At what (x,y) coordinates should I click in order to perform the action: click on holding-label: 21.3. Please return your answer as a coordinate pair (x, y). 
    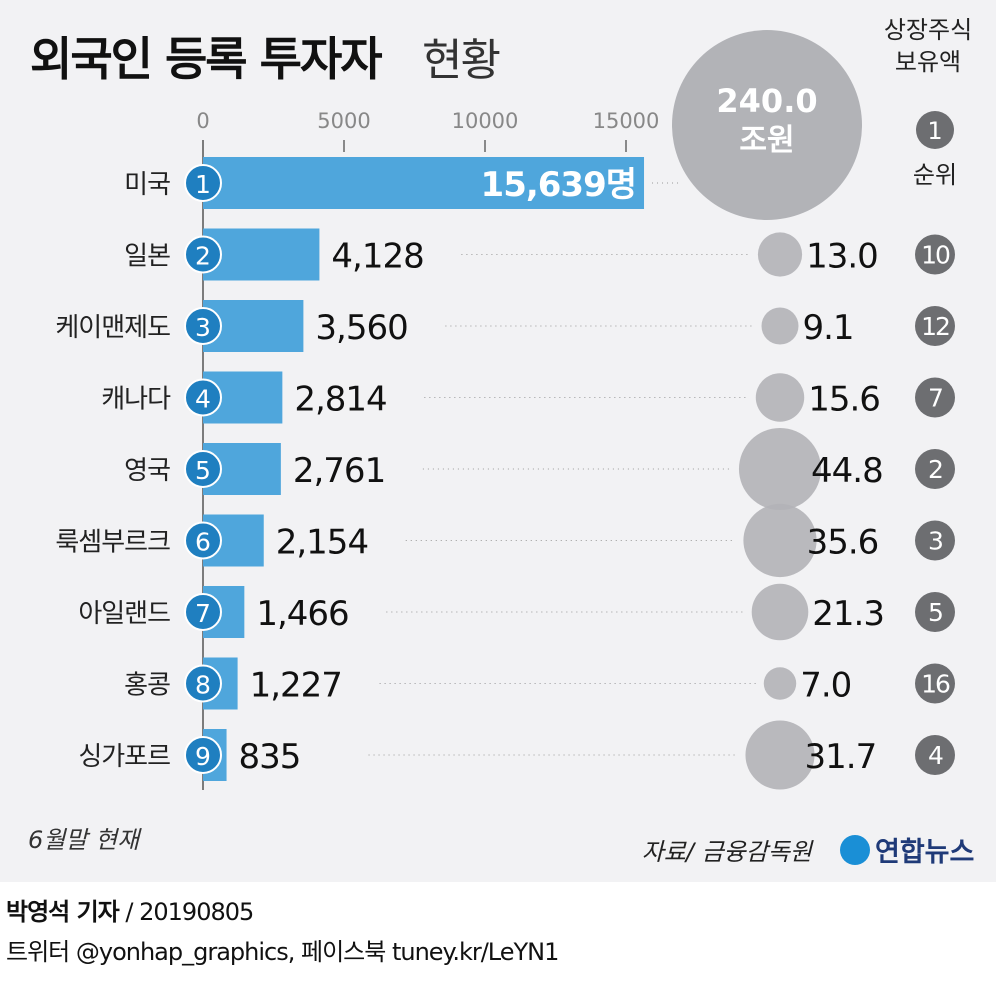
    Looking at the image, I should click on (848, 614).